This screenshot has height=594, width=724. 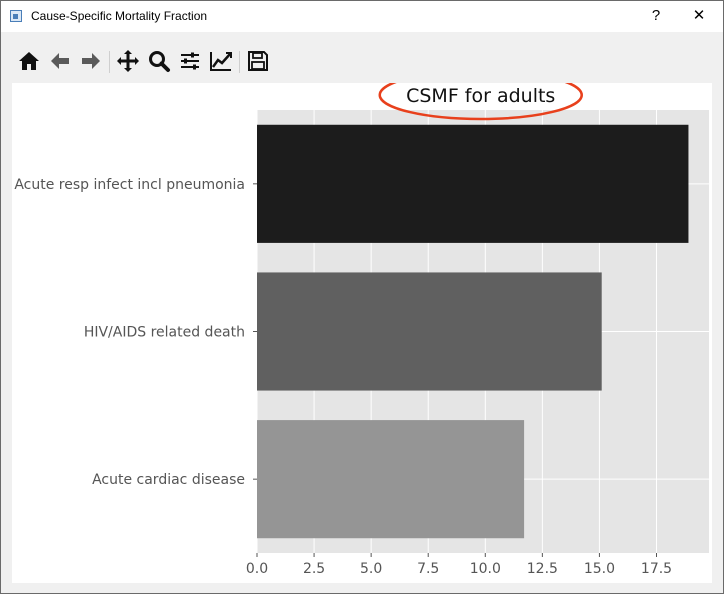 What do you see at coordinates (129, 185) in the screenshot?
I see `y-tick-label: Acute resp infect incl pneumonia` at bounding box center [129, 185].